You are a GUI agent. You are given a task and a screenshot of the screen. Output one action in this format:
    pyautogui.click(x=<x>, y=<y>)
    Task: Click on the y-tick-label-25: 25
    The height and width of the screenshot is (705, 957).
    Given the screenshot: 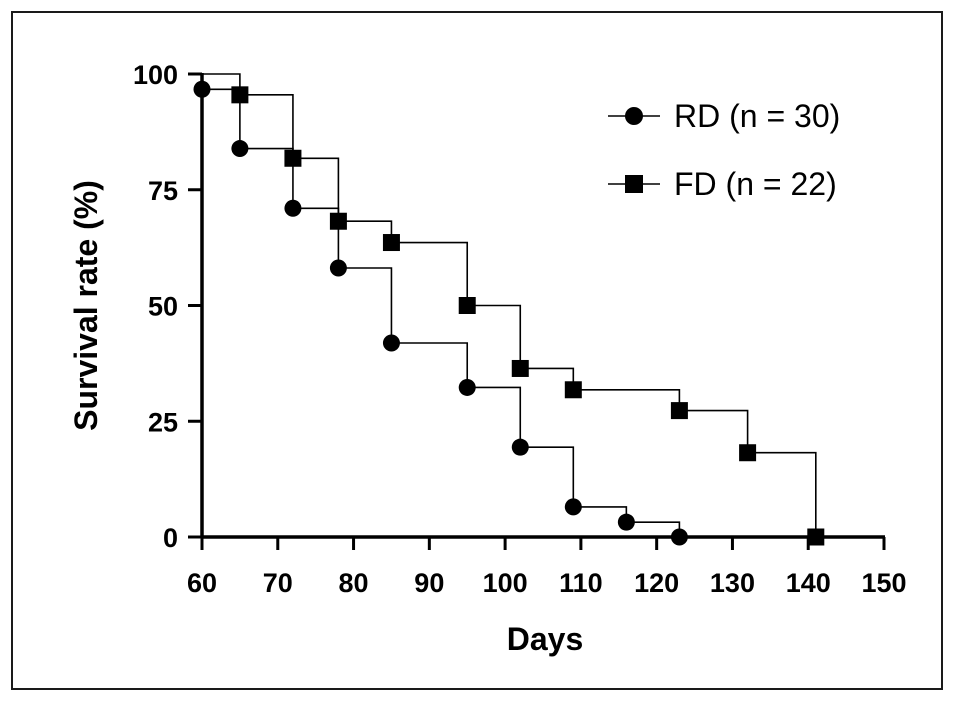 What is the action you would take?
    pyautogui.click(x=163, y=422)
    